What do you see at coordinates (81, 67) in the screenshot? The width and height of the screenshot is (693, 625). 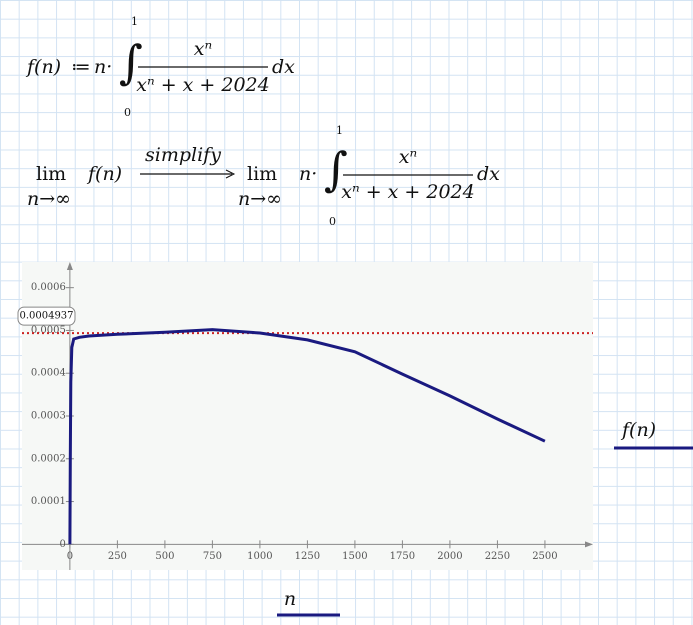 I see `assign: ≔` at bounding box center [81, 67].